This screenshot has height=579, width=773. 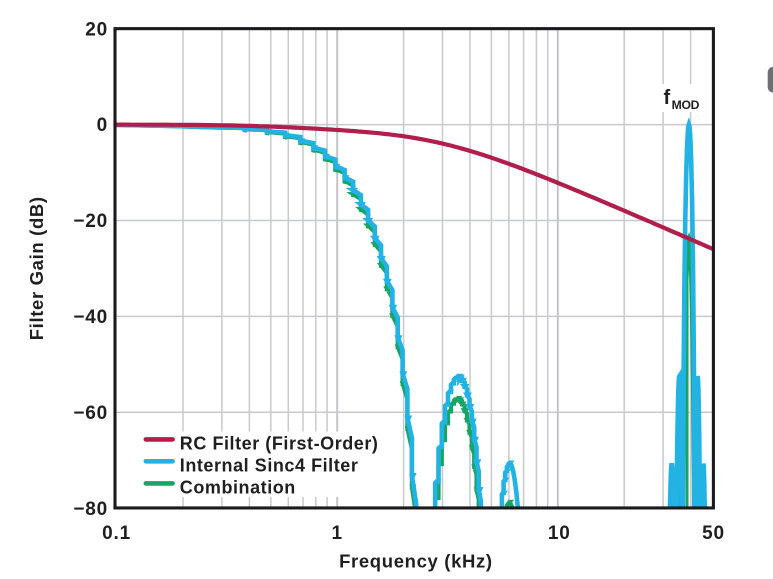 I want to click on svg-text: −20, so click(x=90, y=221).